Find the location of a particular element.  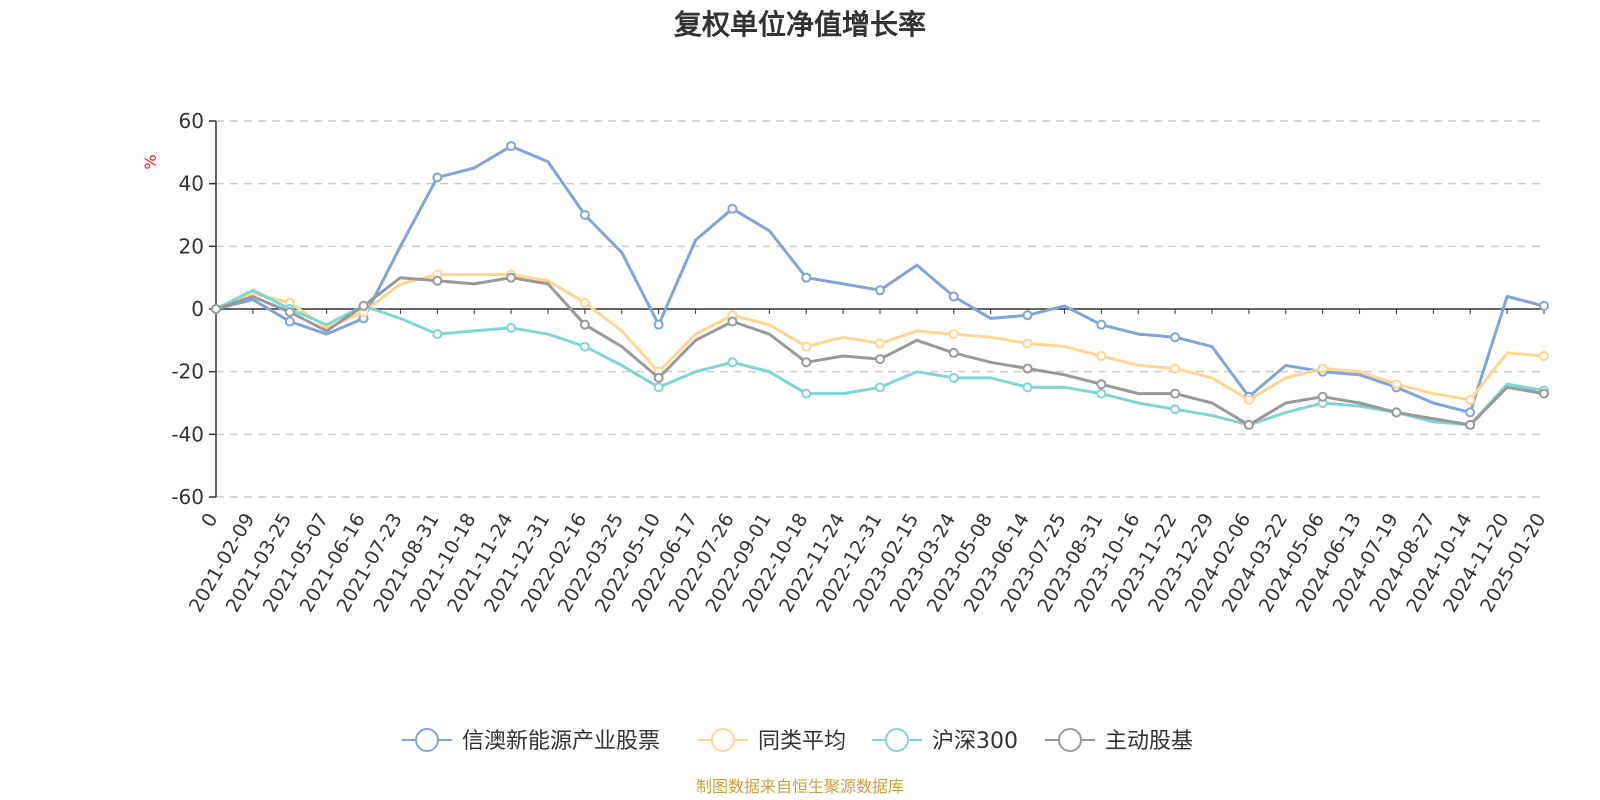

y-tick-label: 40 is located at coordinates (191, 184).